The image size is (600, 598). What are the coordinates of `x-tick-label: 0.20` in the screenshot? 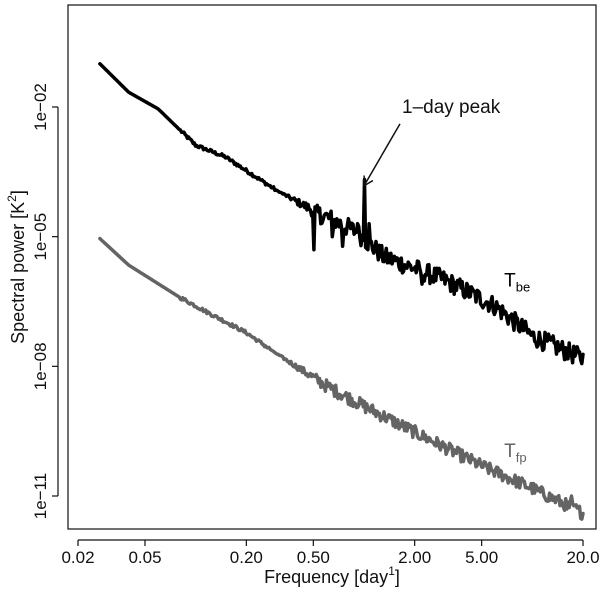 It's located at (246, 557).